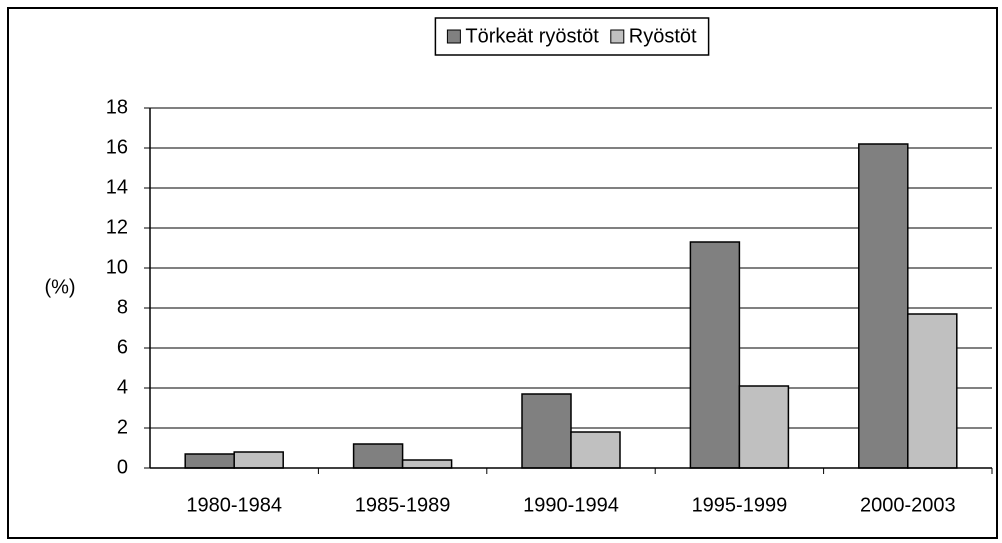 The image size is (1002, 543). Describe the element at coordinates (740, 505) in the screenshot. I see `x-tick-label: 1995-1999` at that location.